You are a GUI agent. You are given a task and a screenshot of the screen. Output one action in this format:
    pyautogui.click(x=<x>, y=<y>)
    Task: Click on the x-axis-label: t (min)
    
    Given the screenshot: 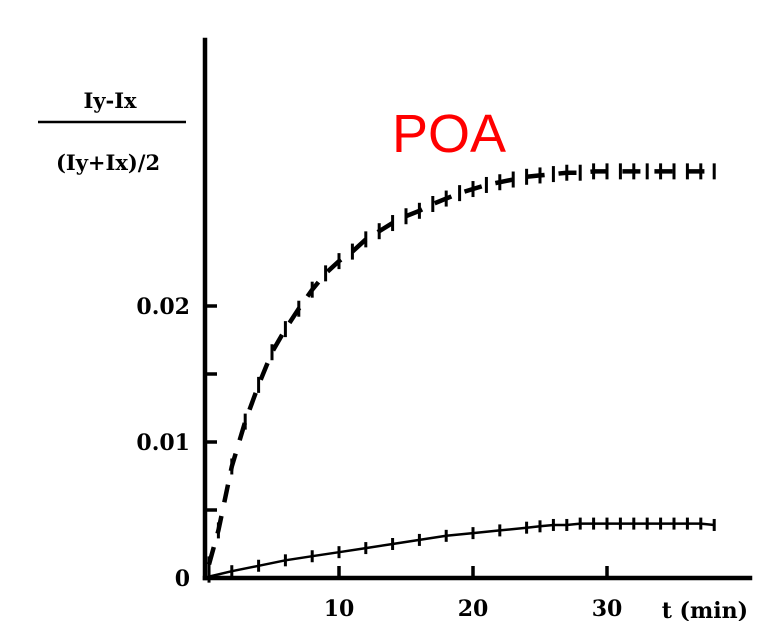 What is the action you would take?
    pyautogui.click(x=705, y=609)
    